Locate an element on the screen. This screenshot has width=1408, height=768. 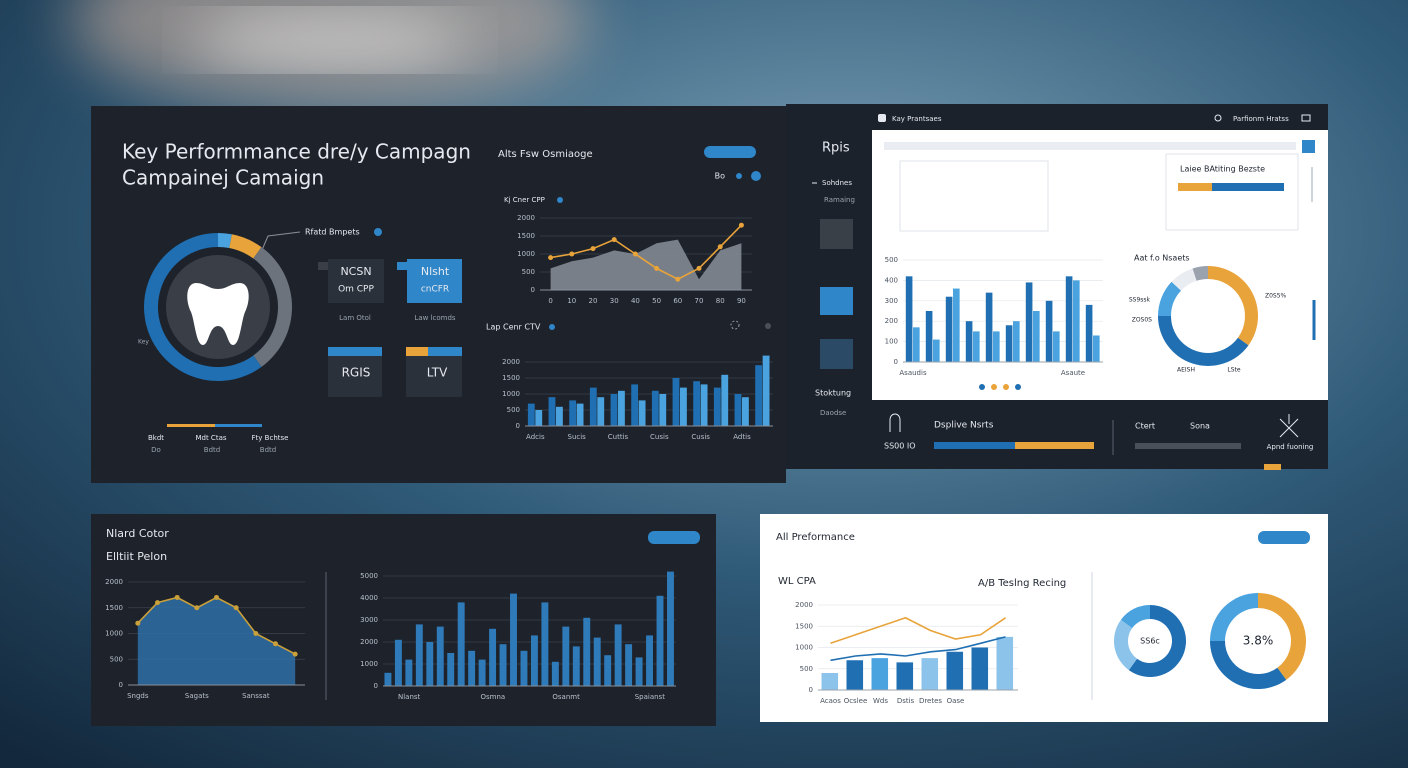
side-item: Stoktung is located at coordinates (833, 393).